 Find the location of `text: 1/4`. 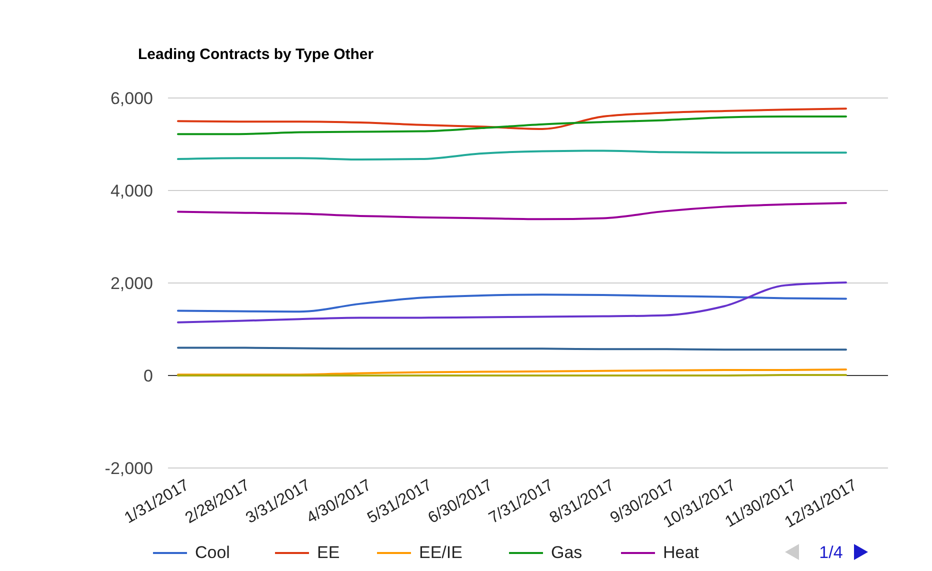

text: 1/4 is located at coordinates (831, 552).